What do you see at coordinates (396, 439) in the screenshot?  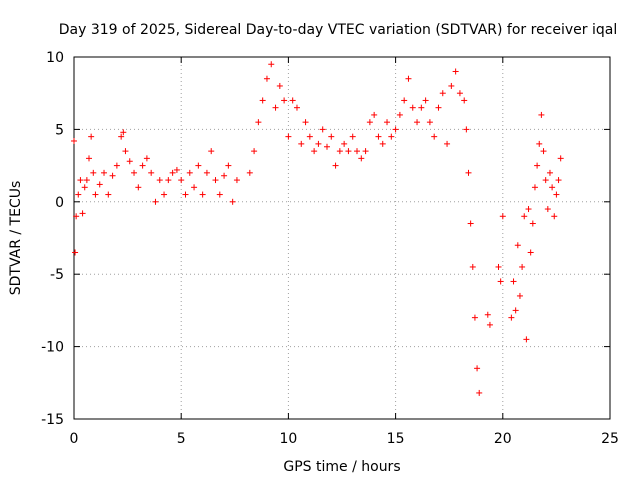 I see `x-tick-label: 15` at bounding box center [396, 439].